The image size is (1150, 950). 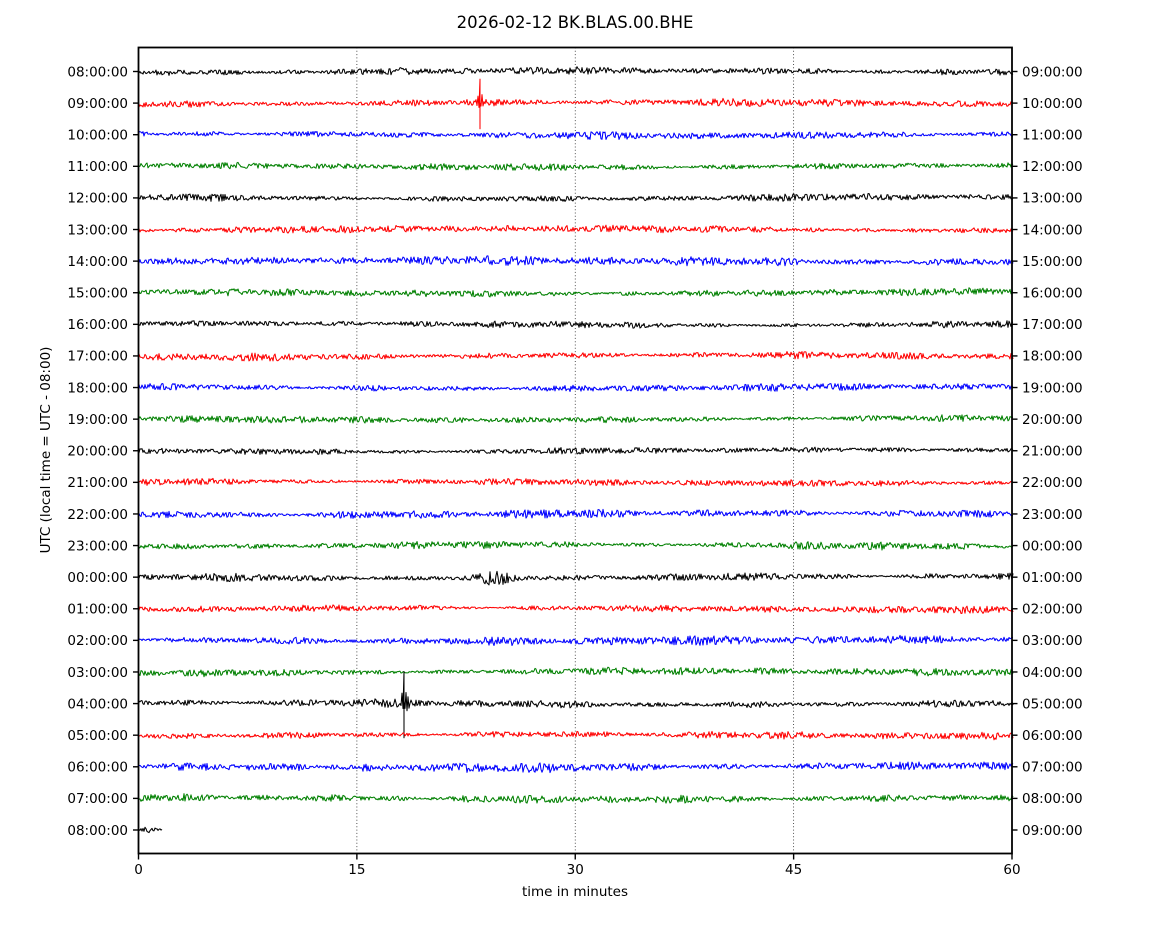 What do you see at coordinates (1052, 325) in the screenshot?
I see `local-time-label-8: 17:00:00` at bounding box center [1052, 325].